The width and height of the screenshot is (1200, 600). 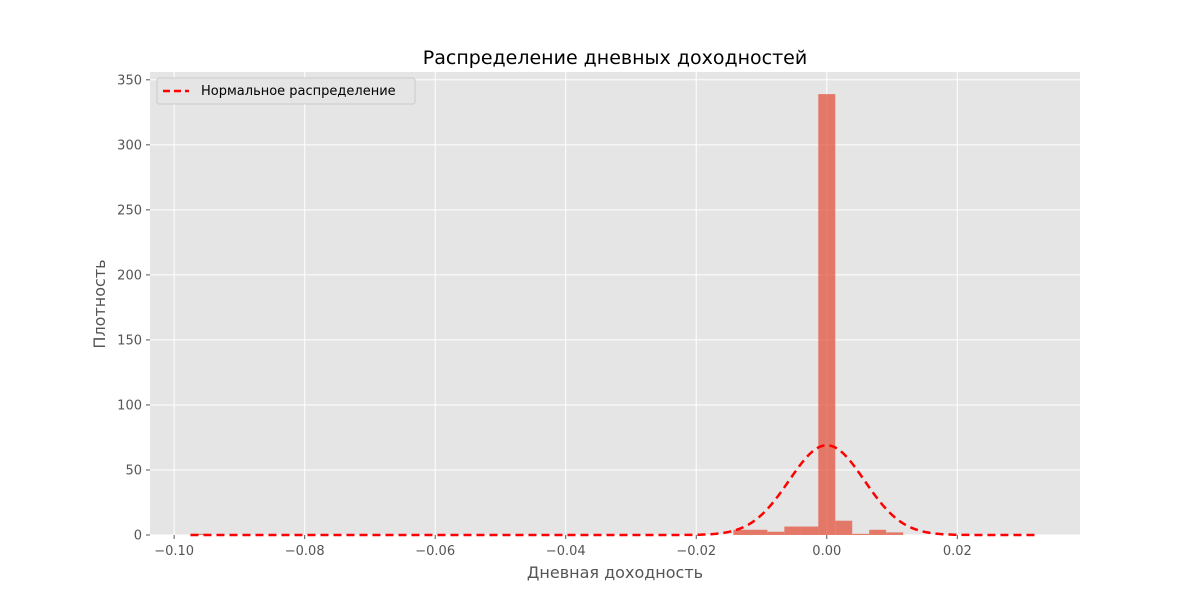 I want to click on legend-label-normal-distribution: Нормальное распределение, so click(x=298, y=91).